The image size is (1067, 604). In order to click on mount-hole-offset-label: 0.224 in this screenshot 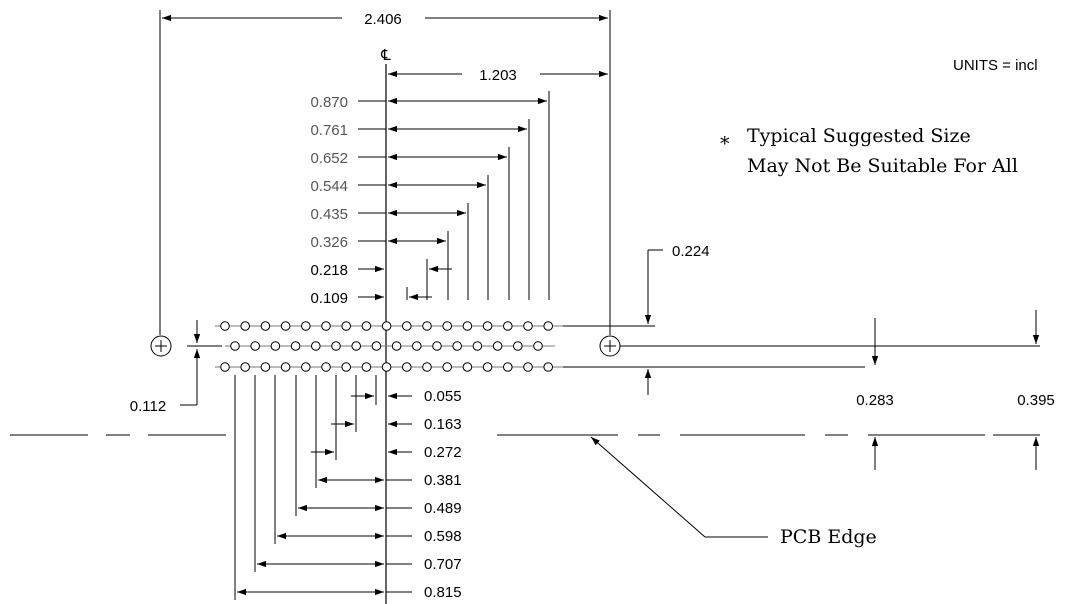, I will do `click(691, 251)`.